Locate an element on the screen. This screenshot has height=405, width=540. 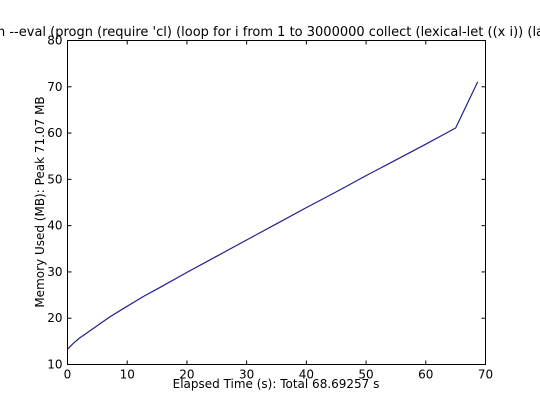
x-tick-label: 60 is located at coordinates (425, 375).